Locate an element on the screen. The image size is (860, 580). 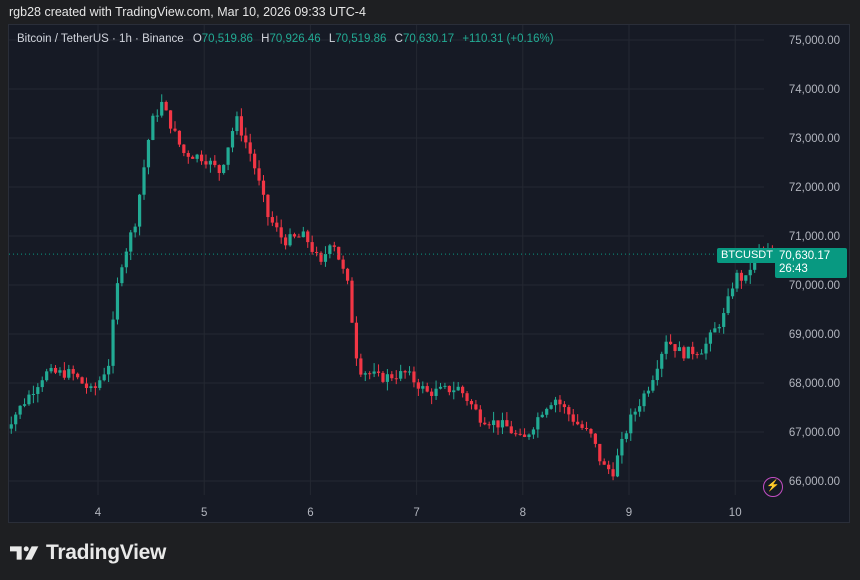
x-tick-label: 8 is located at coordinates (523, 513).